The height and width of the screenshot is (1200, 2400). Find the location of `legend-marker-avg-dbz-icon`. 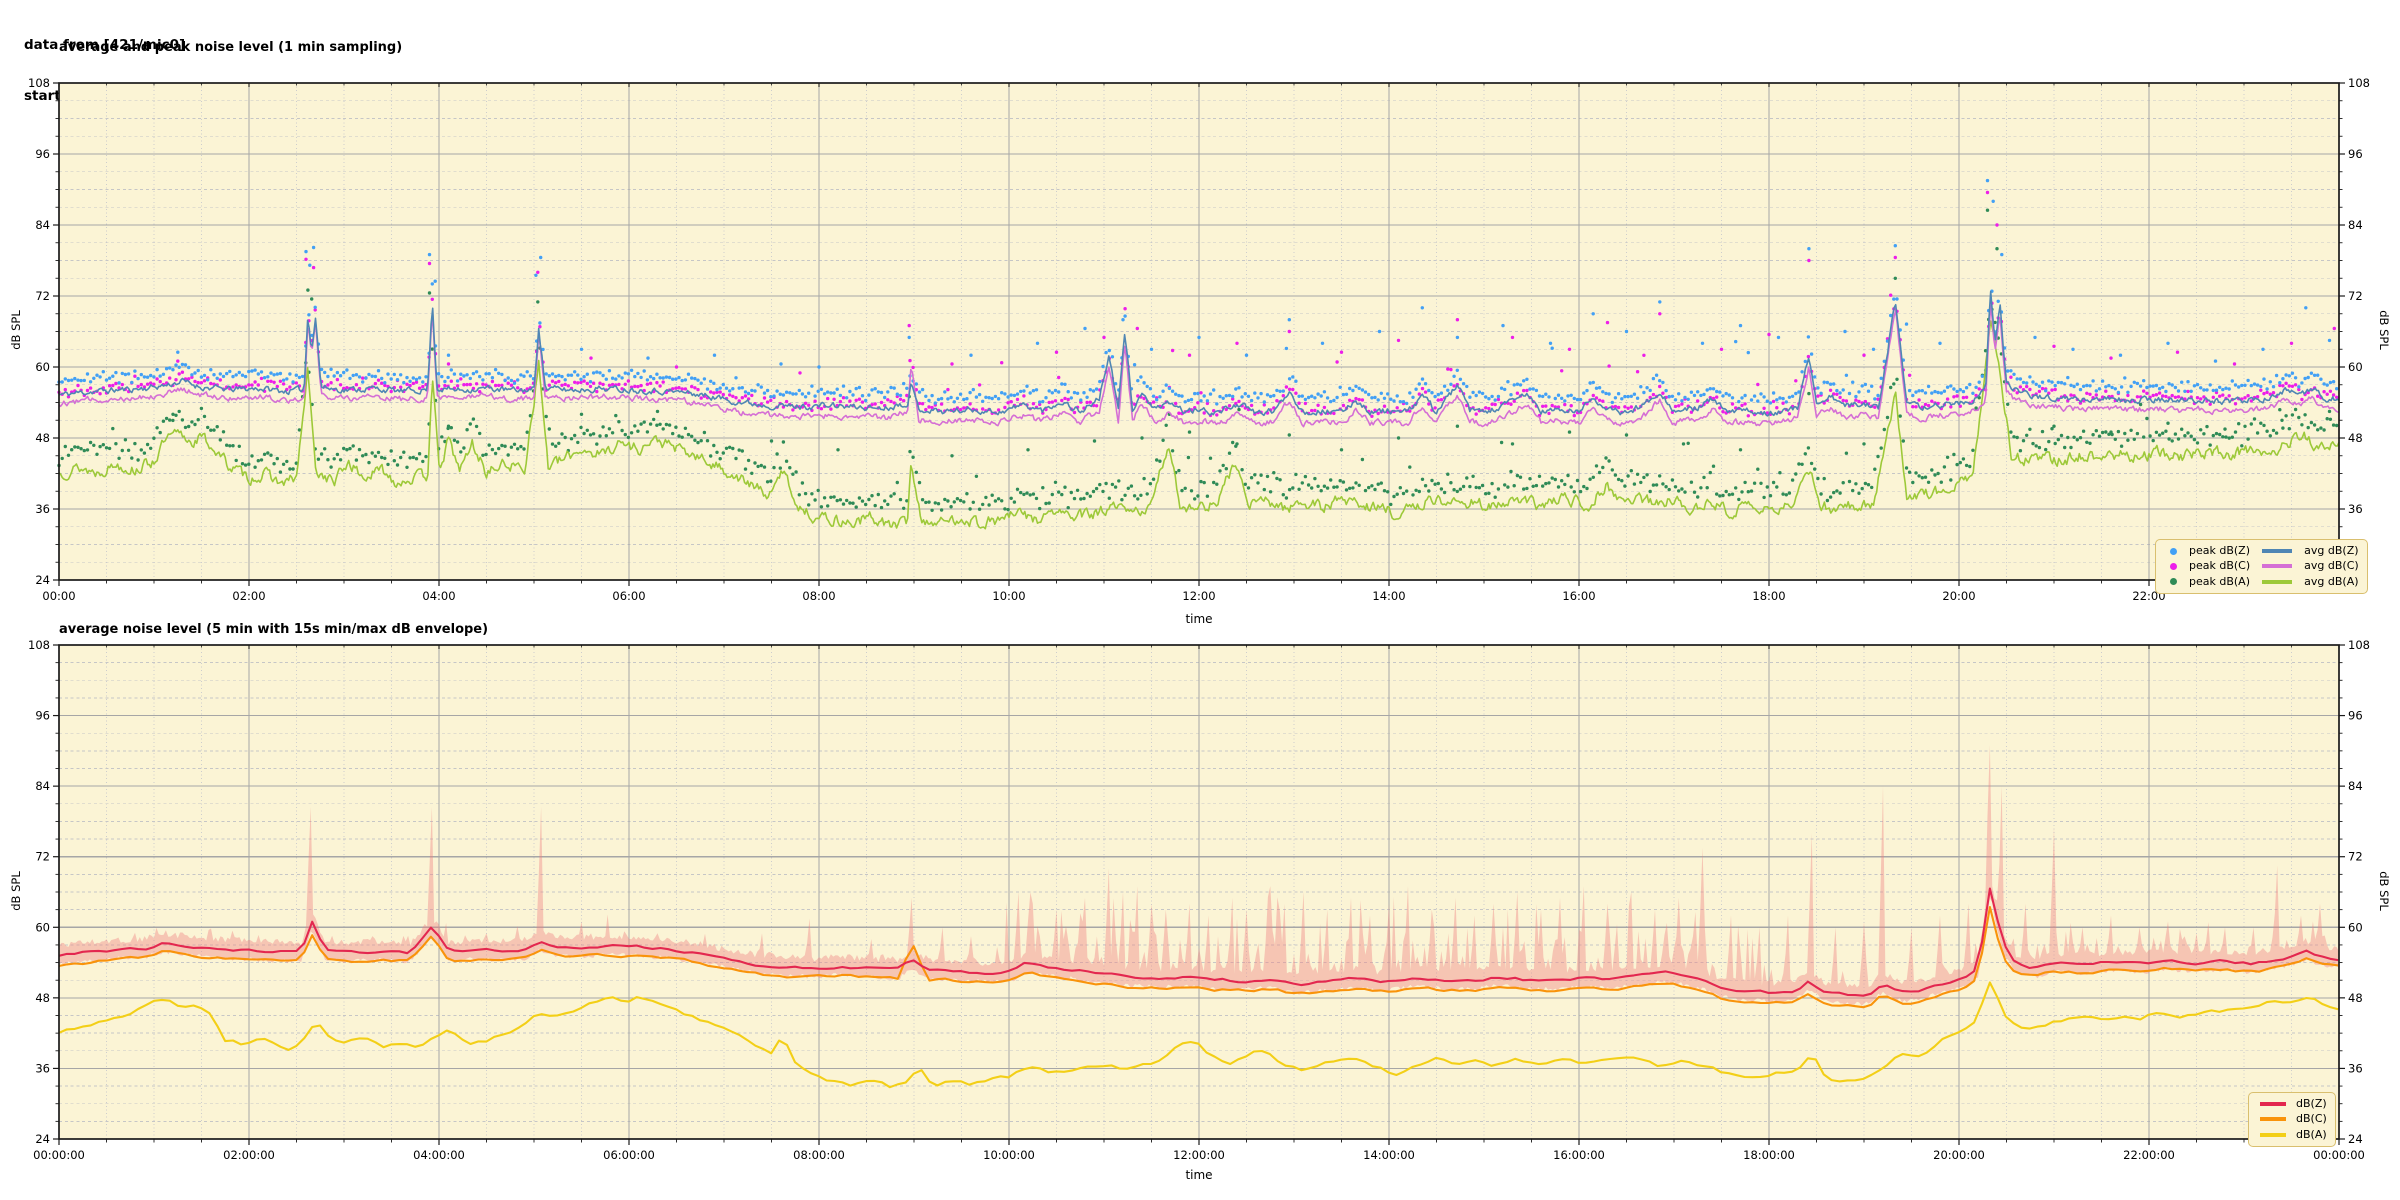

legend-marker-avg-dbz-icon is located at coordinates (2277, 551).